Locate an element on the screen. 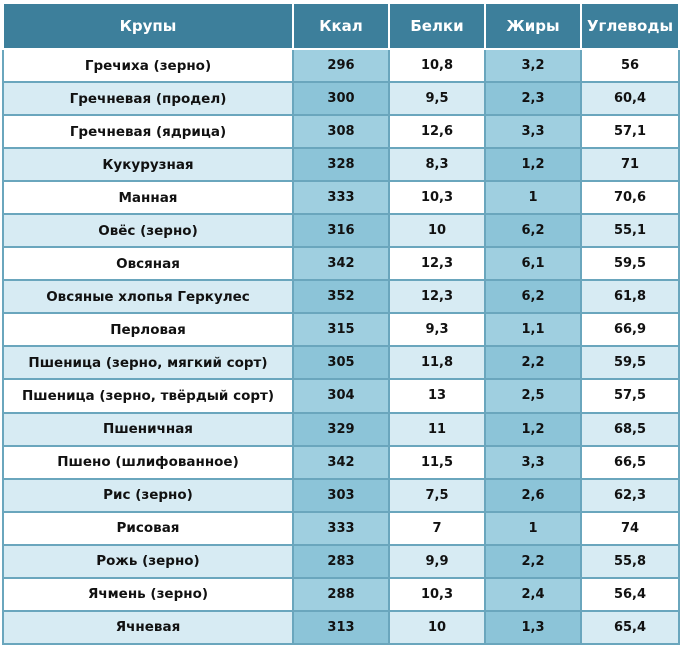 This screenshot has width=680, height=647. kcal-cell: 313 is located at coordinates (341, 627).